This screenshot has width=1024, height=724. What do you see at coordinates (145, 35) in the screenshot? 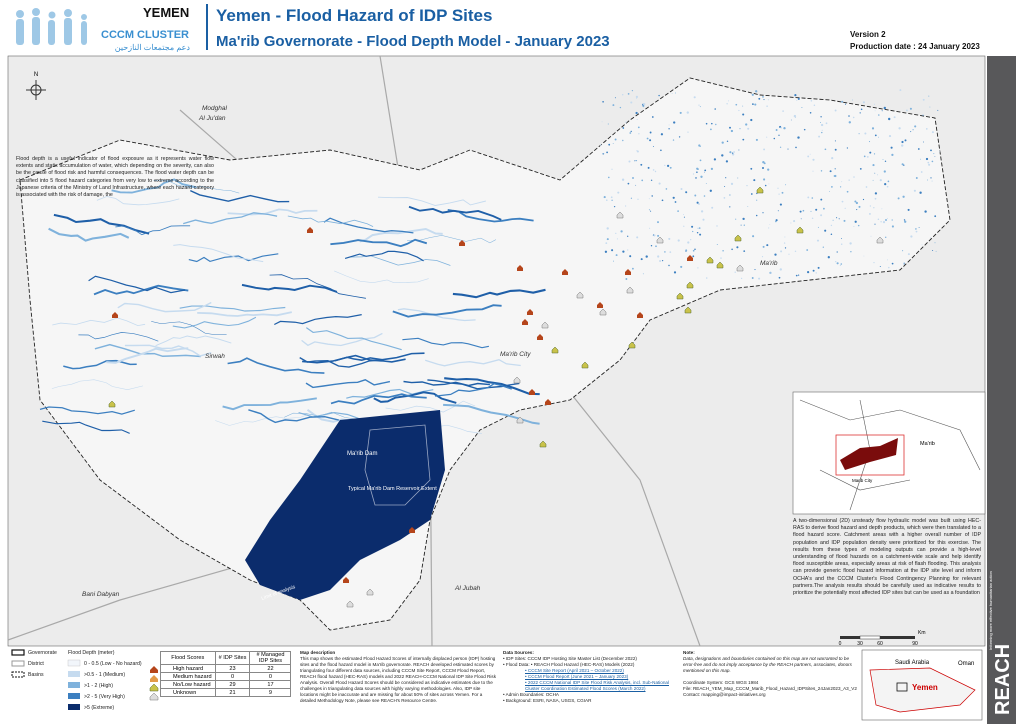
I see `logo-text: CCCM CLUSTER` at bounding box center [145, 35].